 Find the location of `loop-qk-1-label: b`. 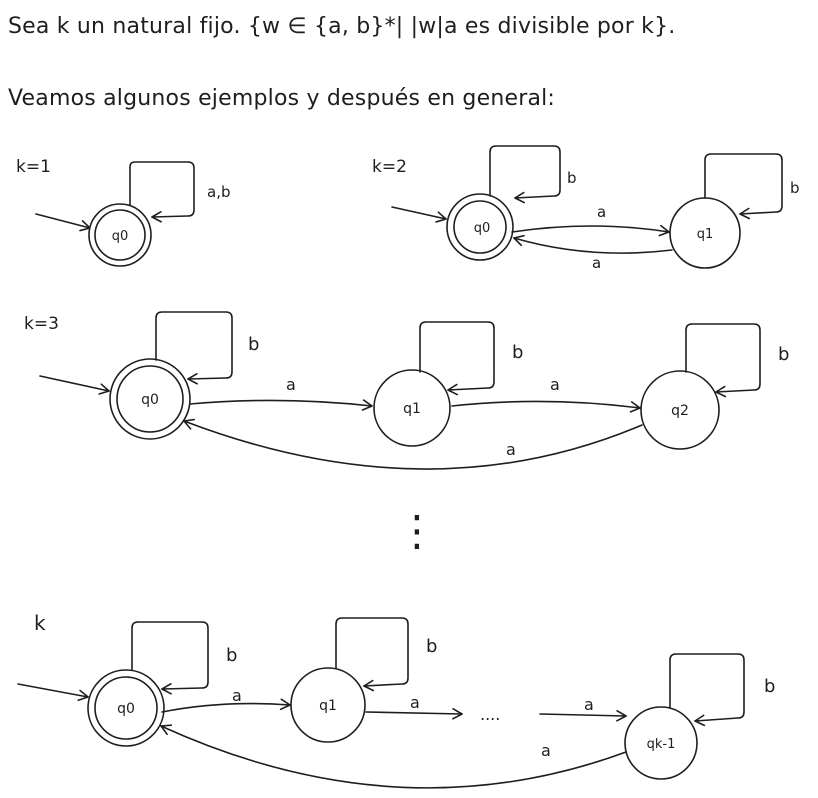

loop-qk-1-label: b is located at coordinates (769, 686).